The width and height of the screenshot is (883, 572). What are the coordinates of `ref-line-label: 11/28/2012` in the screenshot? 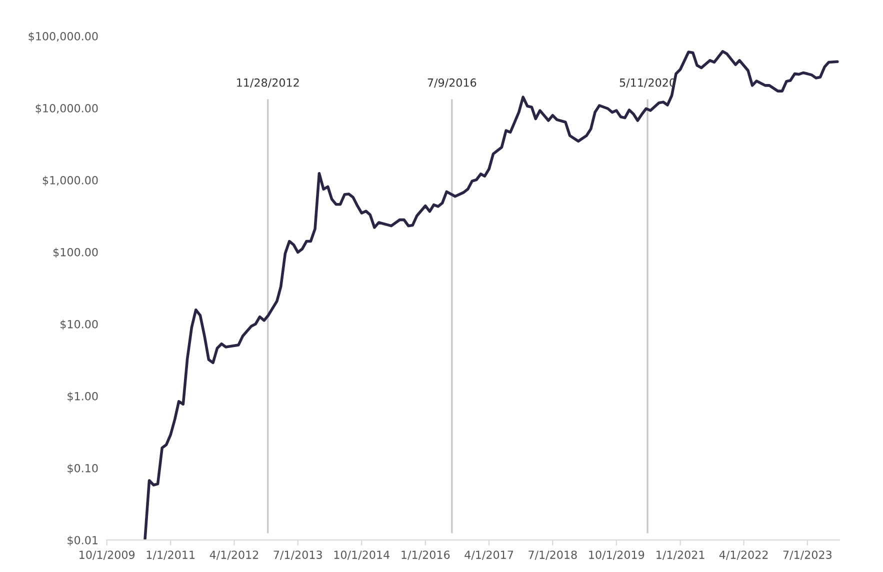 It's located at (268, 83).